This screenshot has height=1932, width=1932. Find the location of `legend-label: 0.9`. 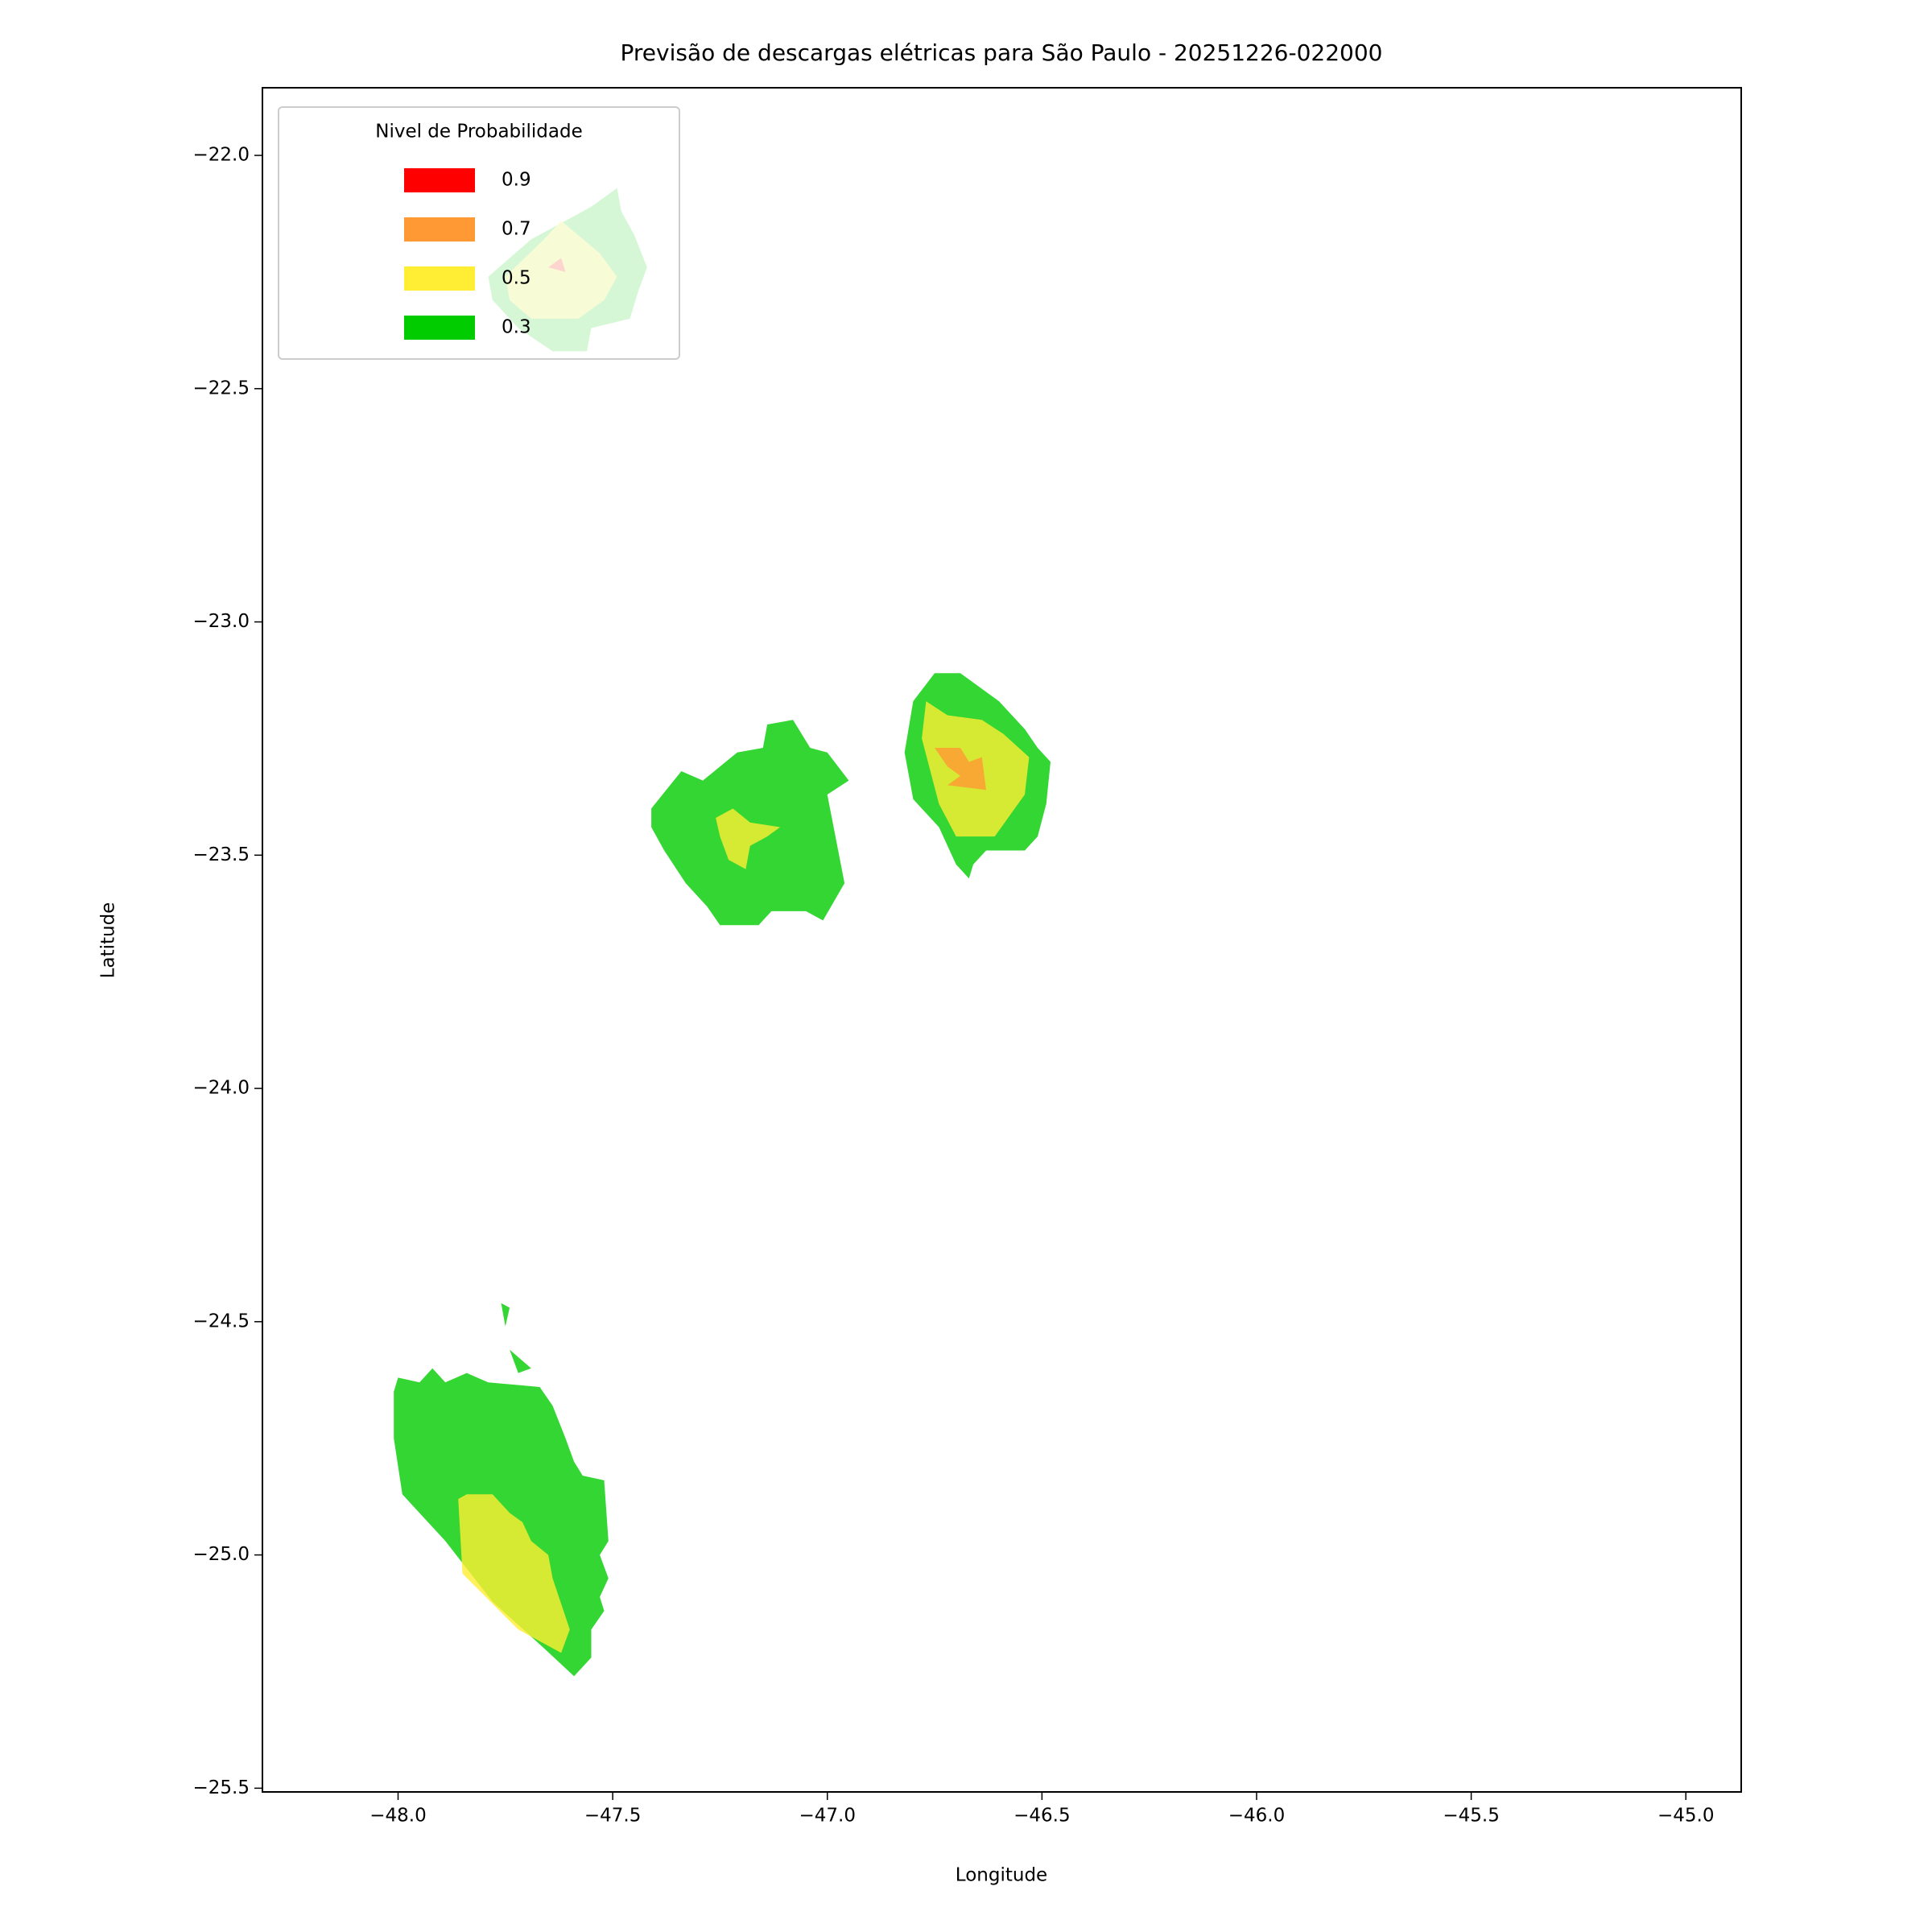

legend-label: 0.9 is located at coordinates (516, 180).